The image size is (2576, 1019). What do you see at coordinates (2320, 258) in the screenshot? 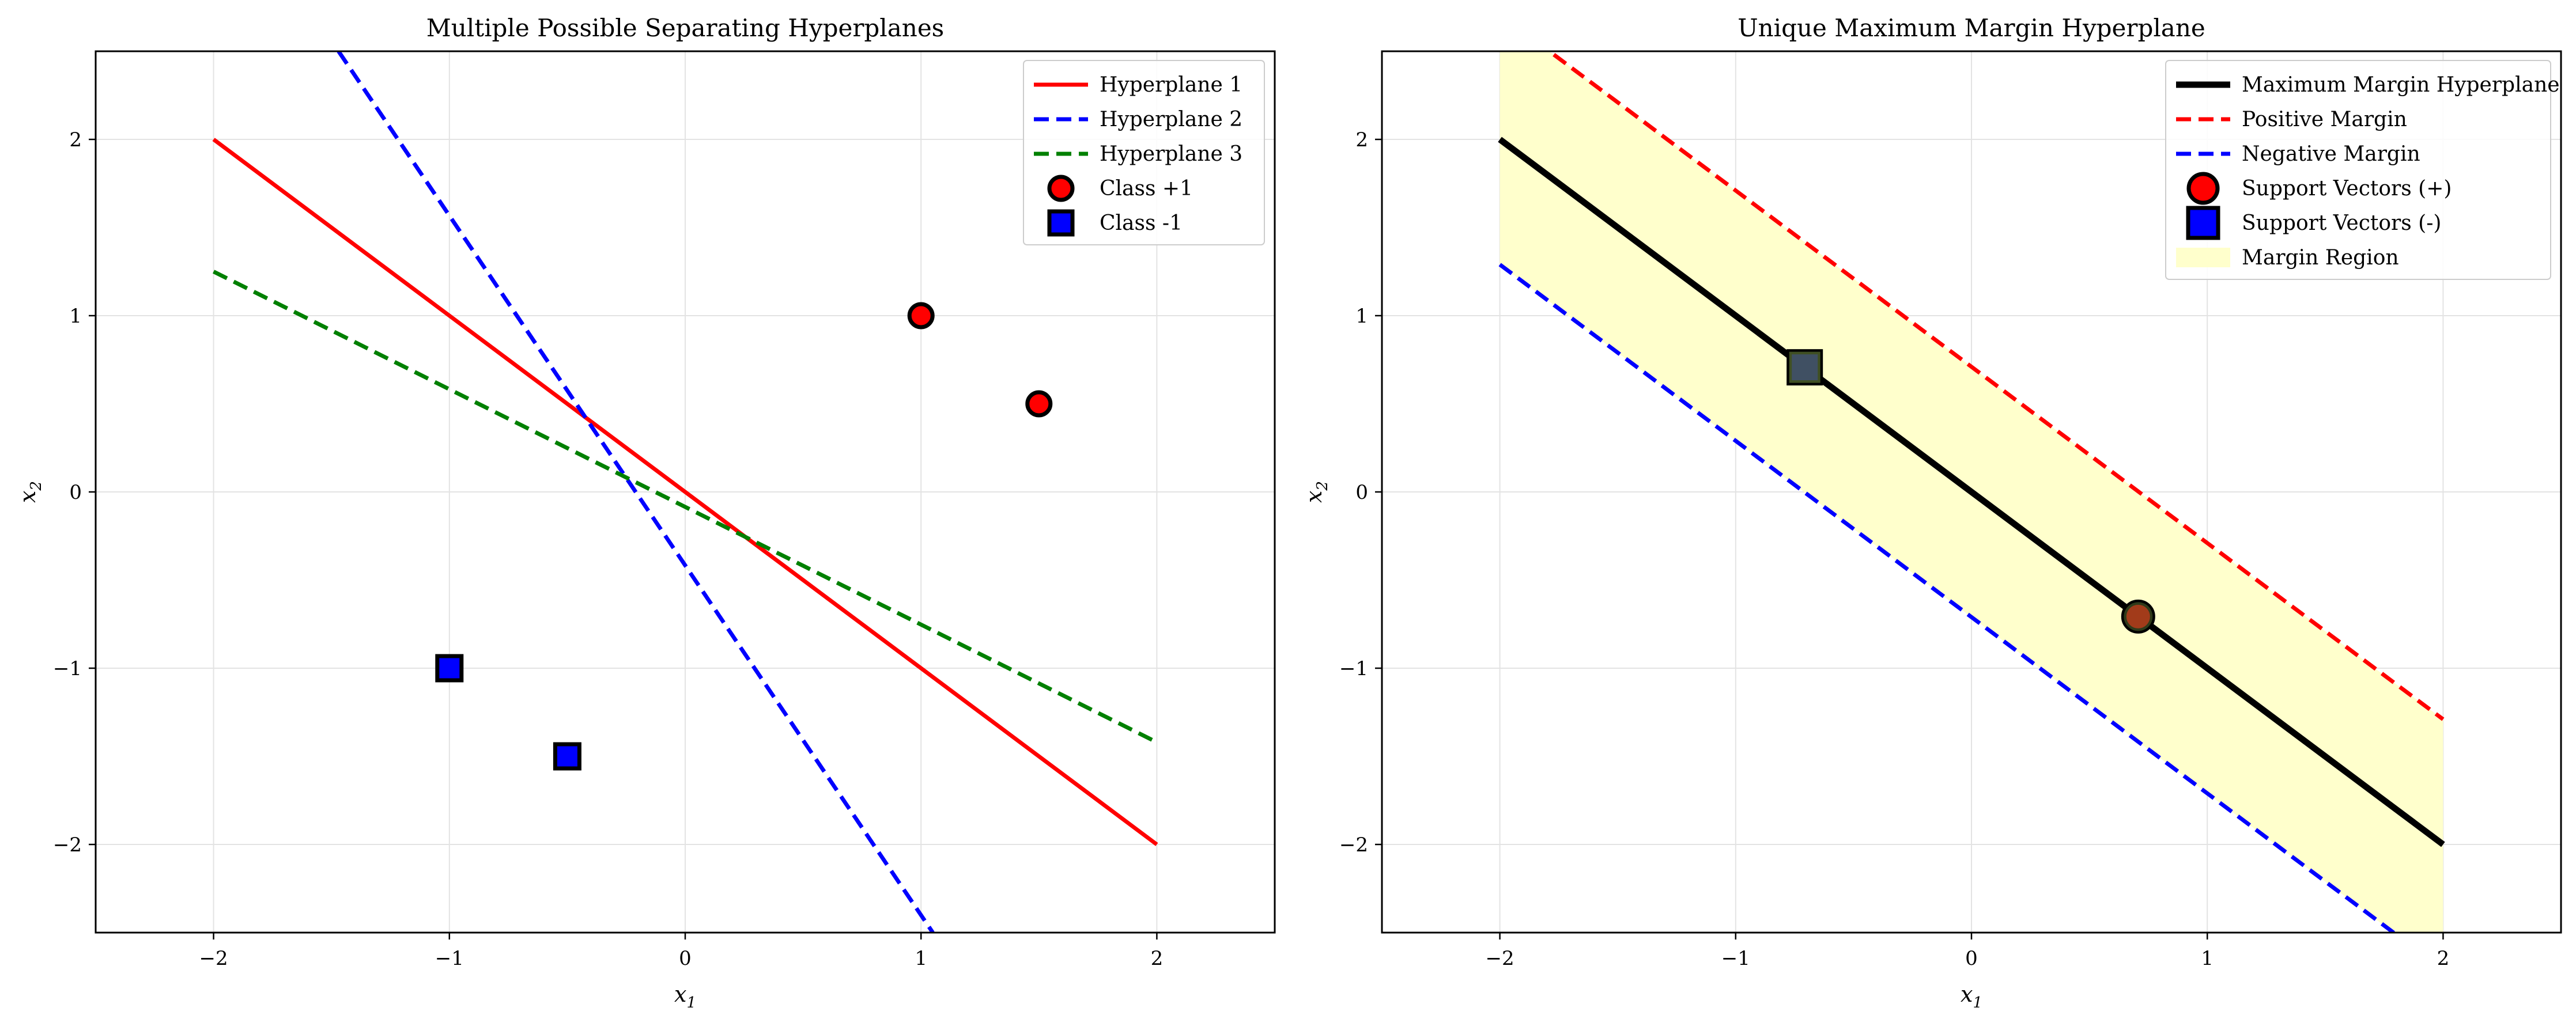
I see `legend-label: Margin Region` at bounding box center [2320, 258].